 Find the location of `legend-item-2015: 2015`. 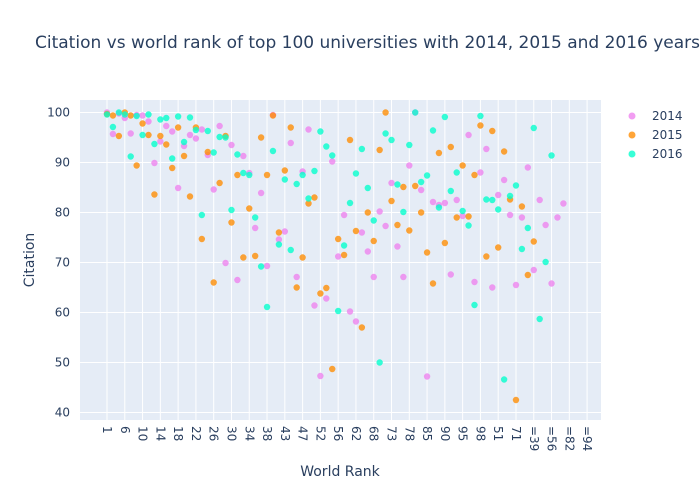

legend-item-2015: 2015 is located at coordinates (655, 135).